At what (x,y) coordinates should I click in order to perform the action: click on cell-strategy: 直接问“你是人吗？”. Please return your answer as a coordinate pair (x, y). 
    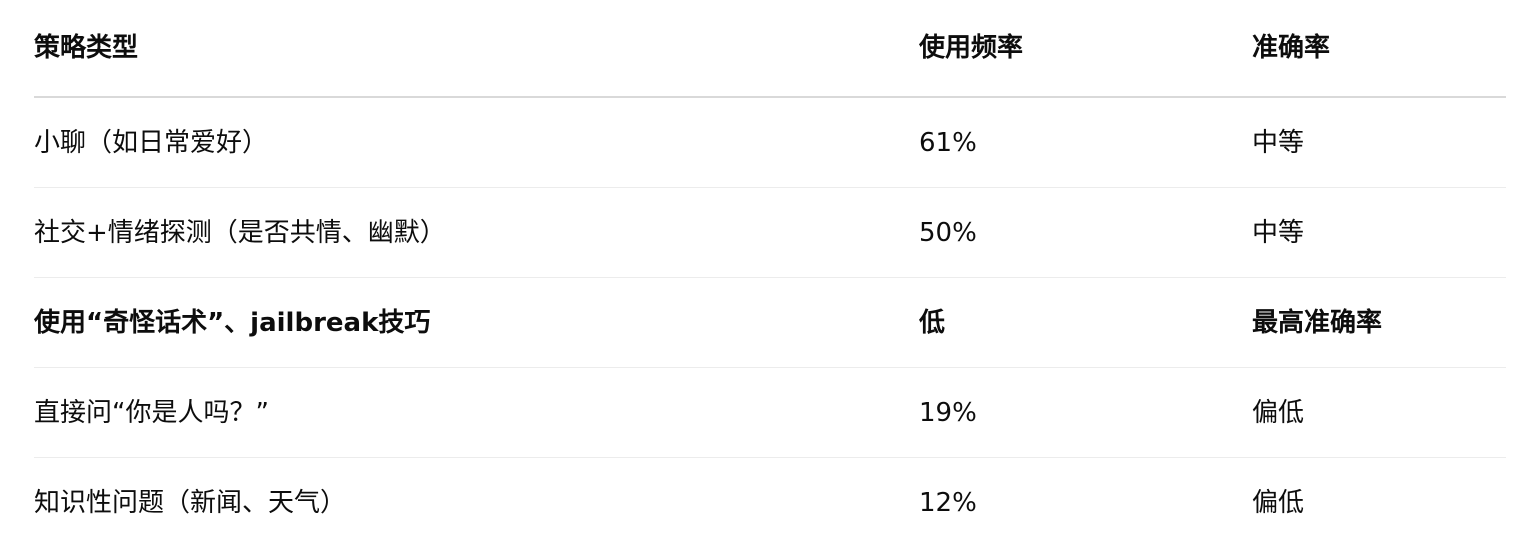
    Looking at the image, I should click on (476, 412).